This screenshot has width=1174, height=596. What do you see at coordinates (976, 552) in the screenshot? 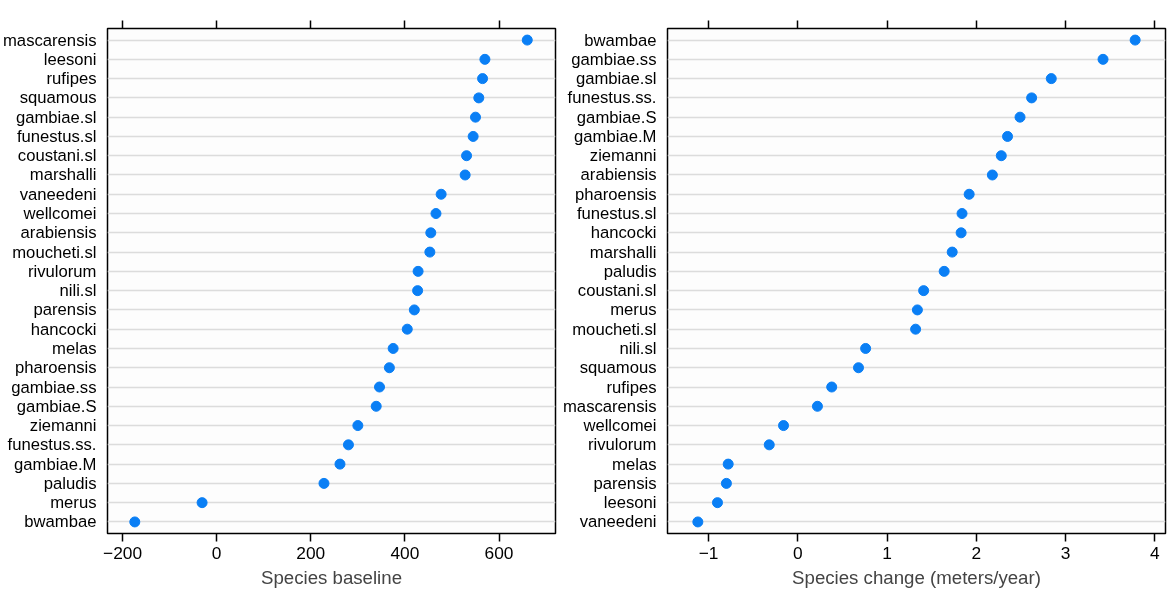
I see `x-tick-label: 2` at bounding box center [976, 552].